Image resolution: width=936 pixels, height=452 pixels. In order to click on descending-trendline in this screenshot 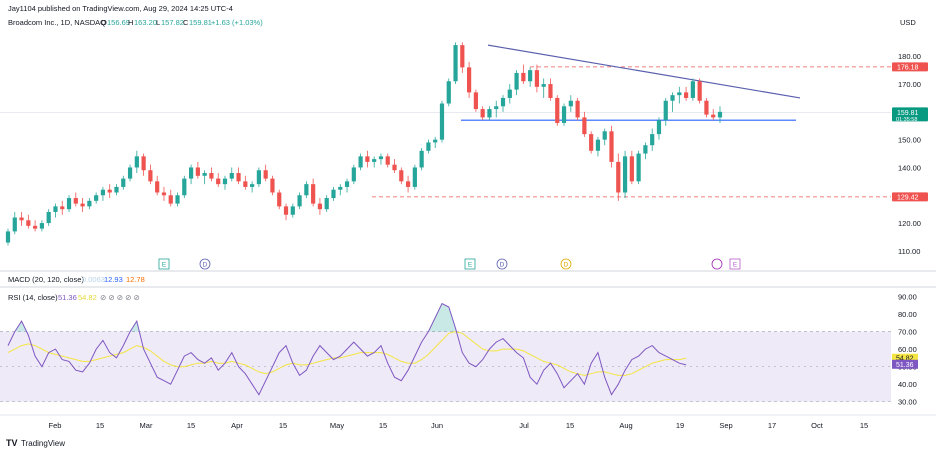, I will do `click(644, 71)`.